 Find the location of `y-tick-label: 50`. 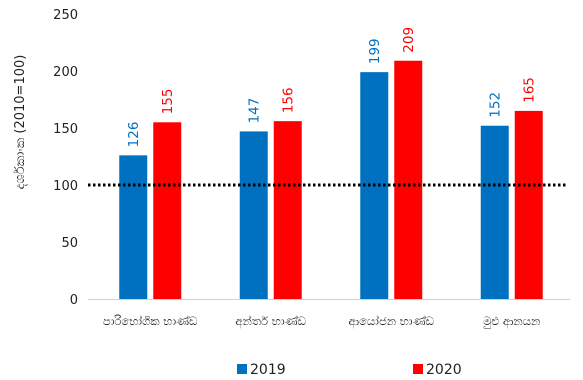

y-tick-label: 50 is located at coordinates (69, 243).